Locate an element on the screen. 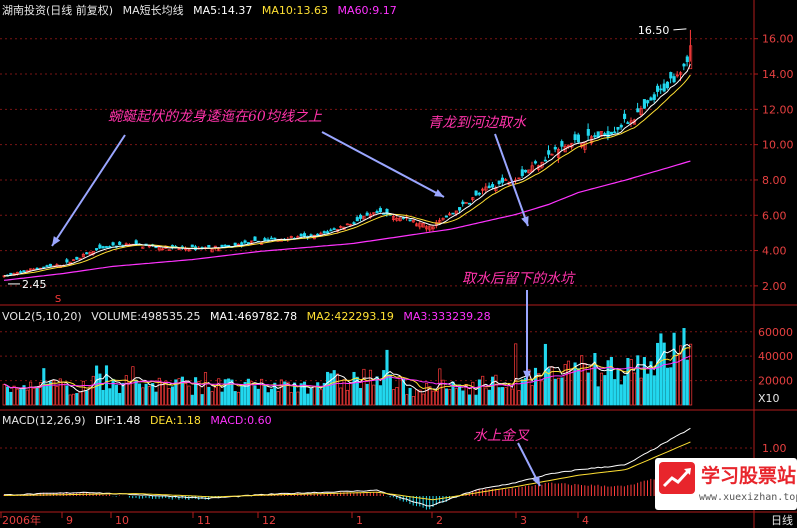  high-marker-line is located at coordinates (680, 29).